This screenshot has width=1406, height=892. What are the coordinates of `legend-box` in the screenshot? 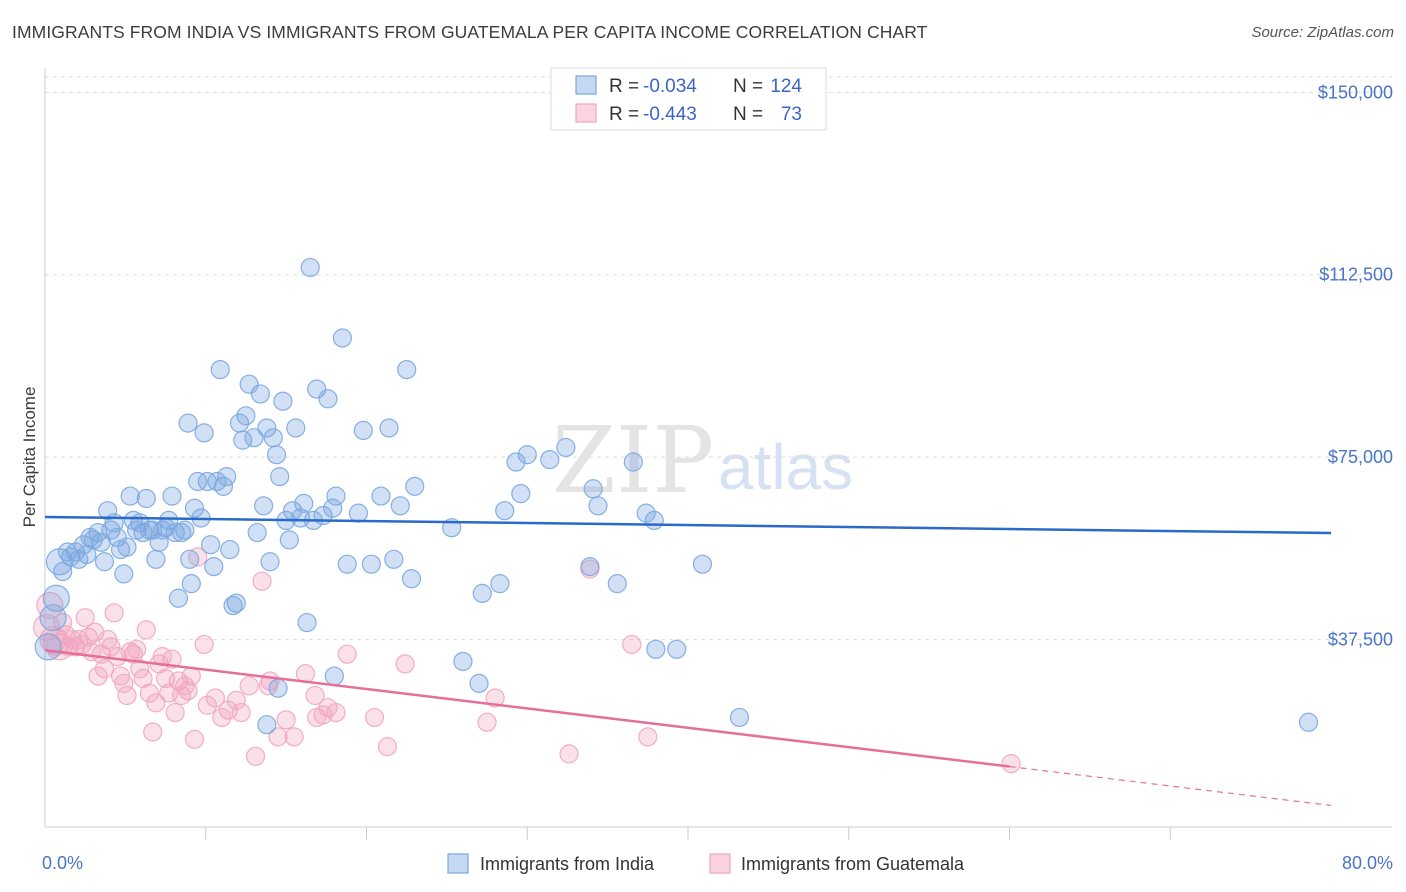 It's located at (688, 99).